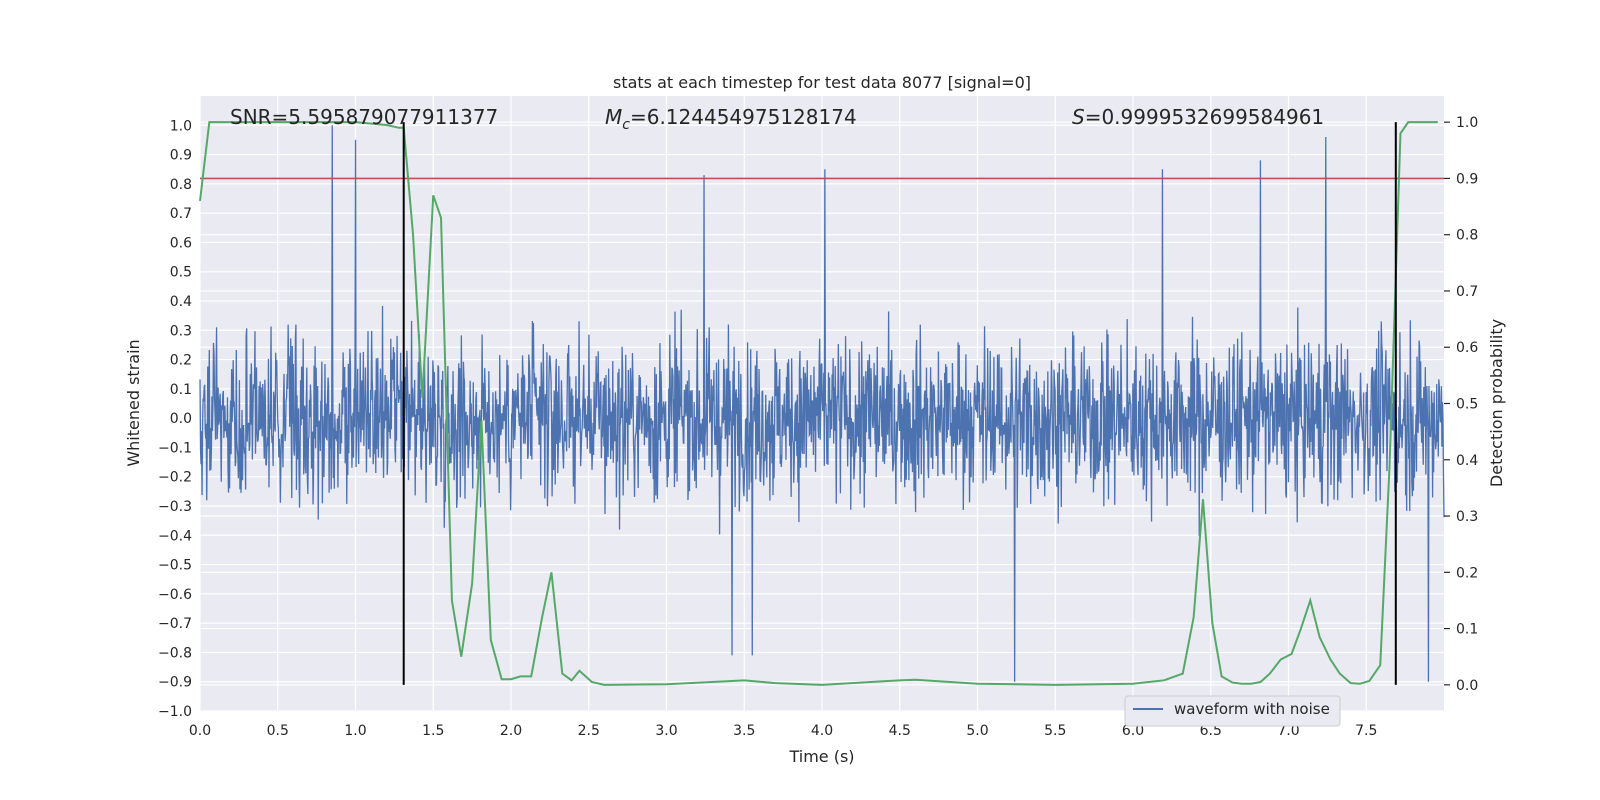  Describe the element at coordinates (1055, 731) in the screenshot. I see `x-tick-label: 5.5` at that location.